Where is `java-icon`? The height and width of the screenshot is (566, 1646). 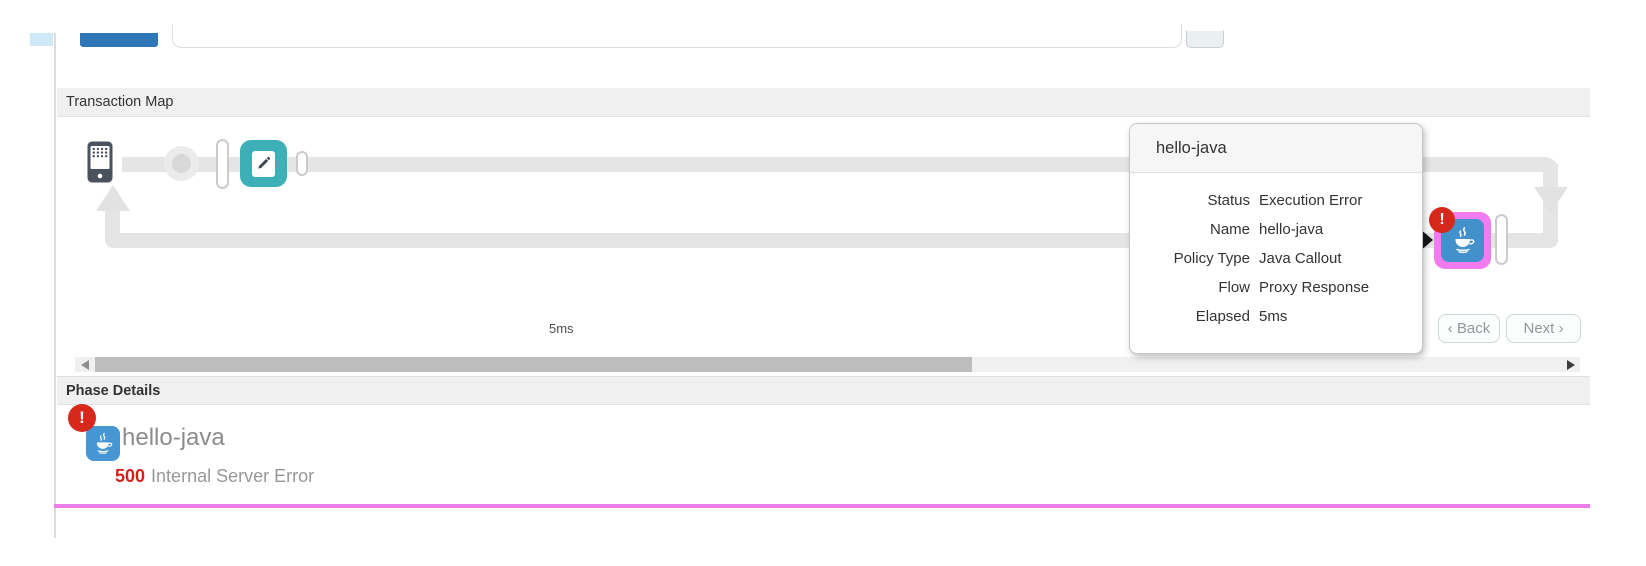 java-icon is located at coordinates (103, 443).